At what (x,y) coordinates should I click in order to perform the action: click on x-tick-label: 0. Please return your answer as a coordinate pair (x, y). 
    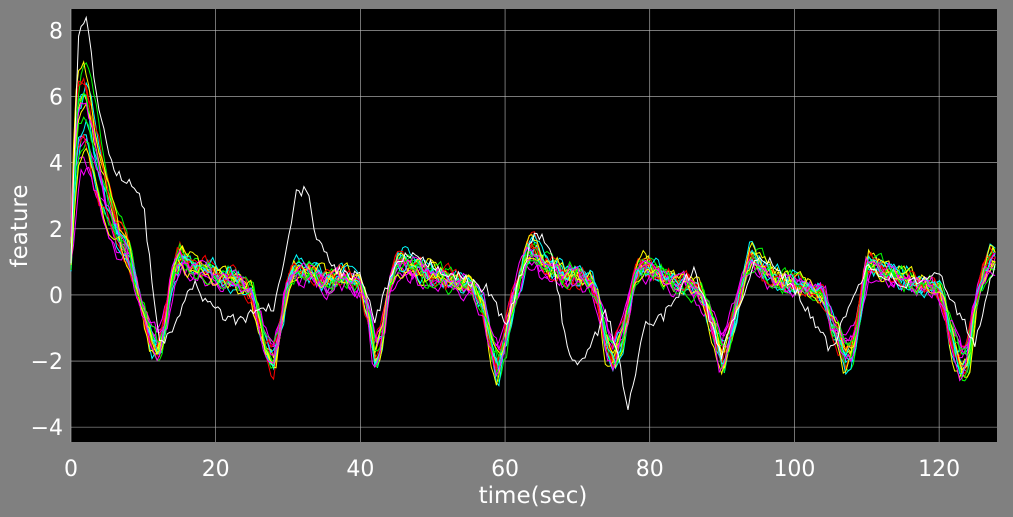
    Looking at the image, I should click on (71, 469).